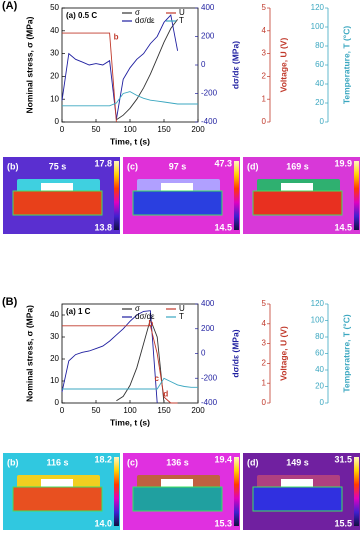 This screenshot has width=363, height=555. Describe the element at coordinates (10, 302) in the screenshot. I see `panel-label: (B)` at that location.